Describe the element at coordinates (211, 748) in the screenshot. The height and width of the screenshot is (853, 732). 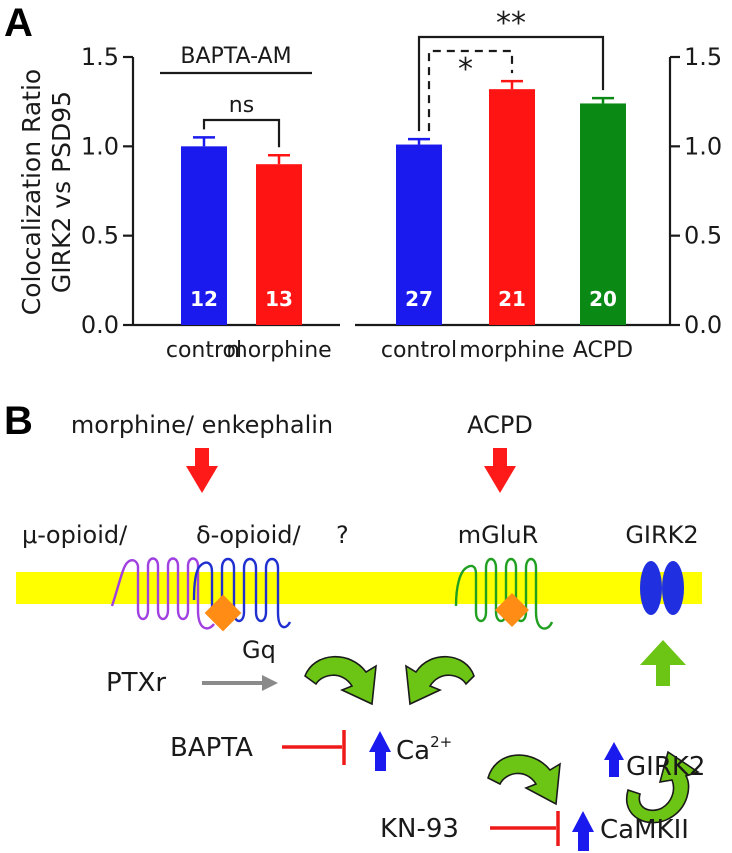
I see `label-bapta: BAPTA` at that location.